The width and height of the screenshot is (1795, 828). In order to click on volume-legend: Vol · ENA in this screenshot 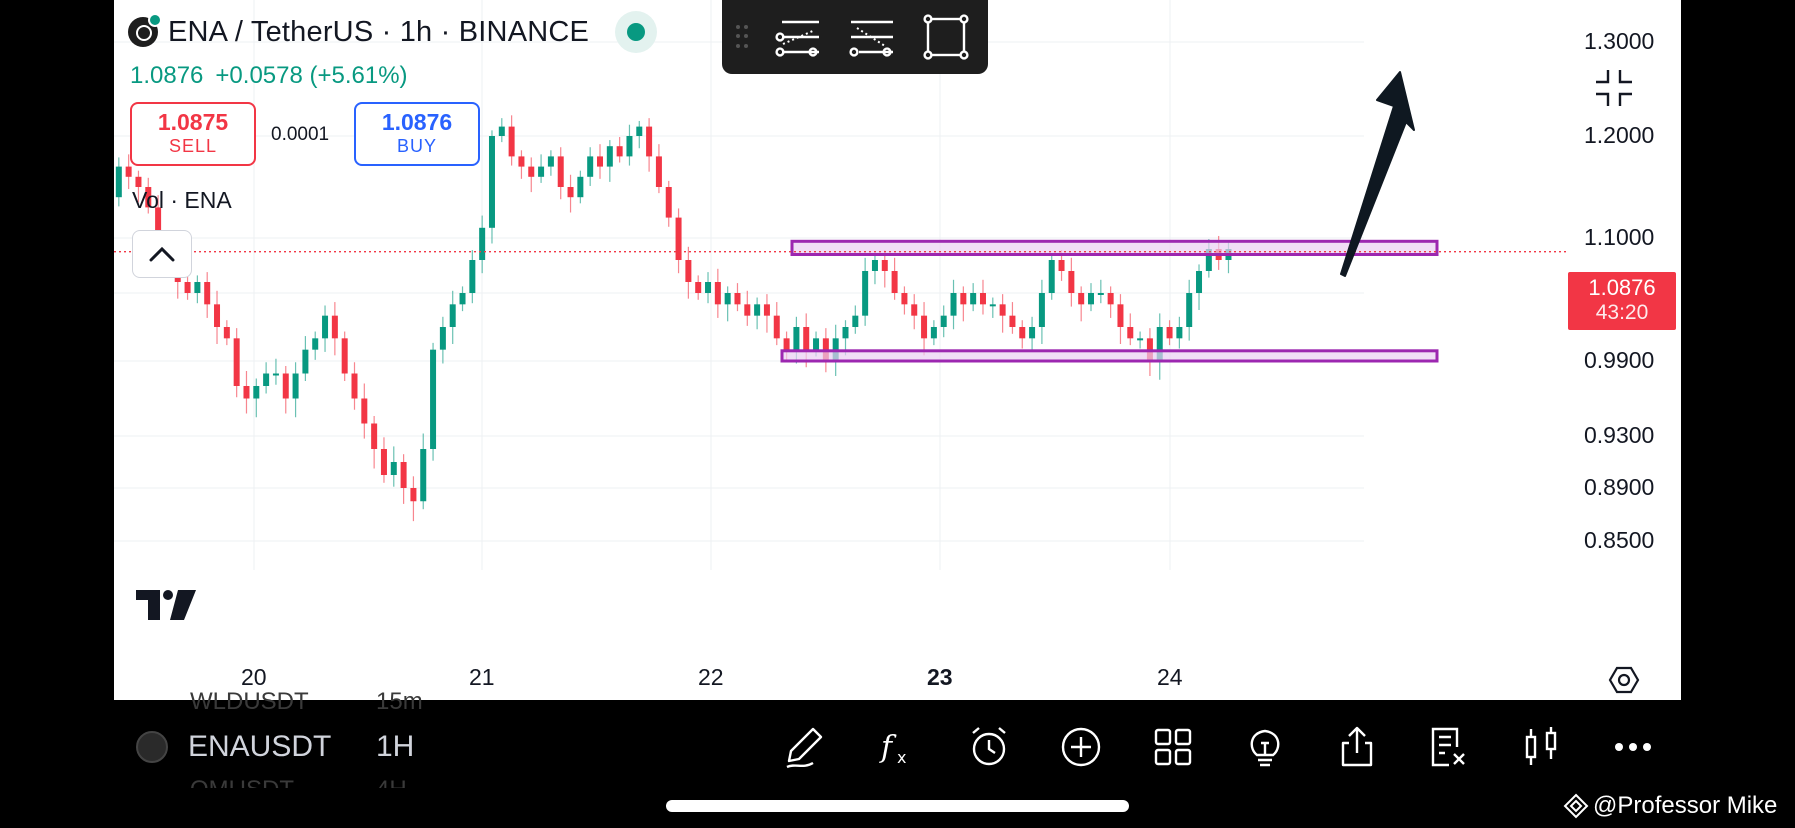, I will do `click(182, 200)`.